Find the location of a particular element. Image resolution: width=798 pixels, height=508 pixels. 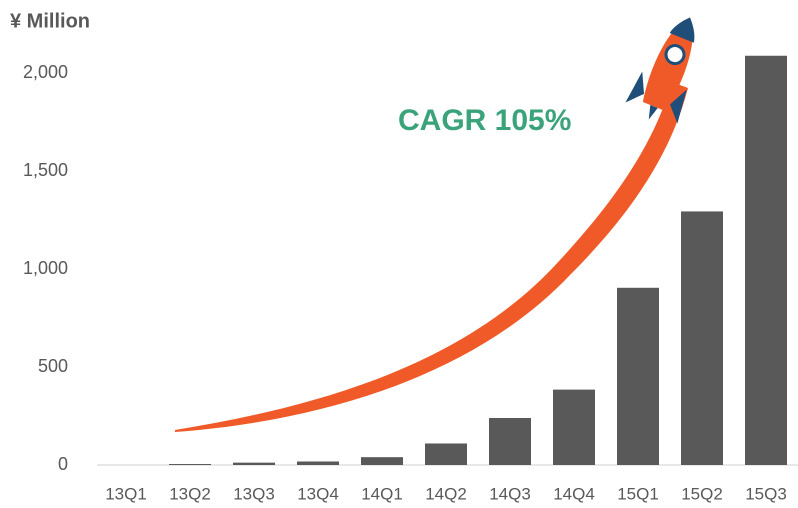

x-tick-label: 15Q1 is located at coordinates (638, 493).